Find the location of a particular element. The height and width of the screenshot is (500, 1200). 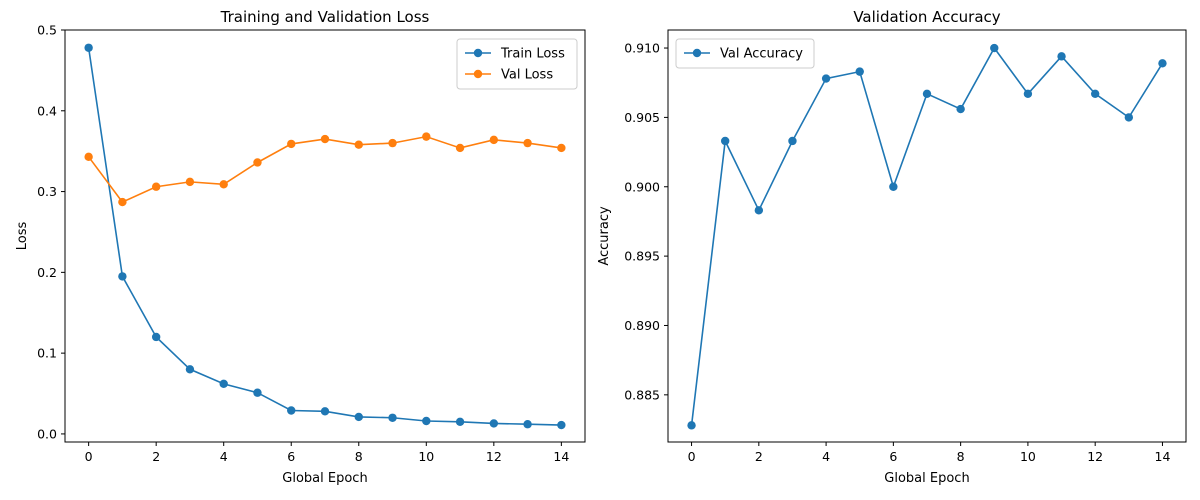

legend-item: Val Accuracy is located at coordinates (743, 54).